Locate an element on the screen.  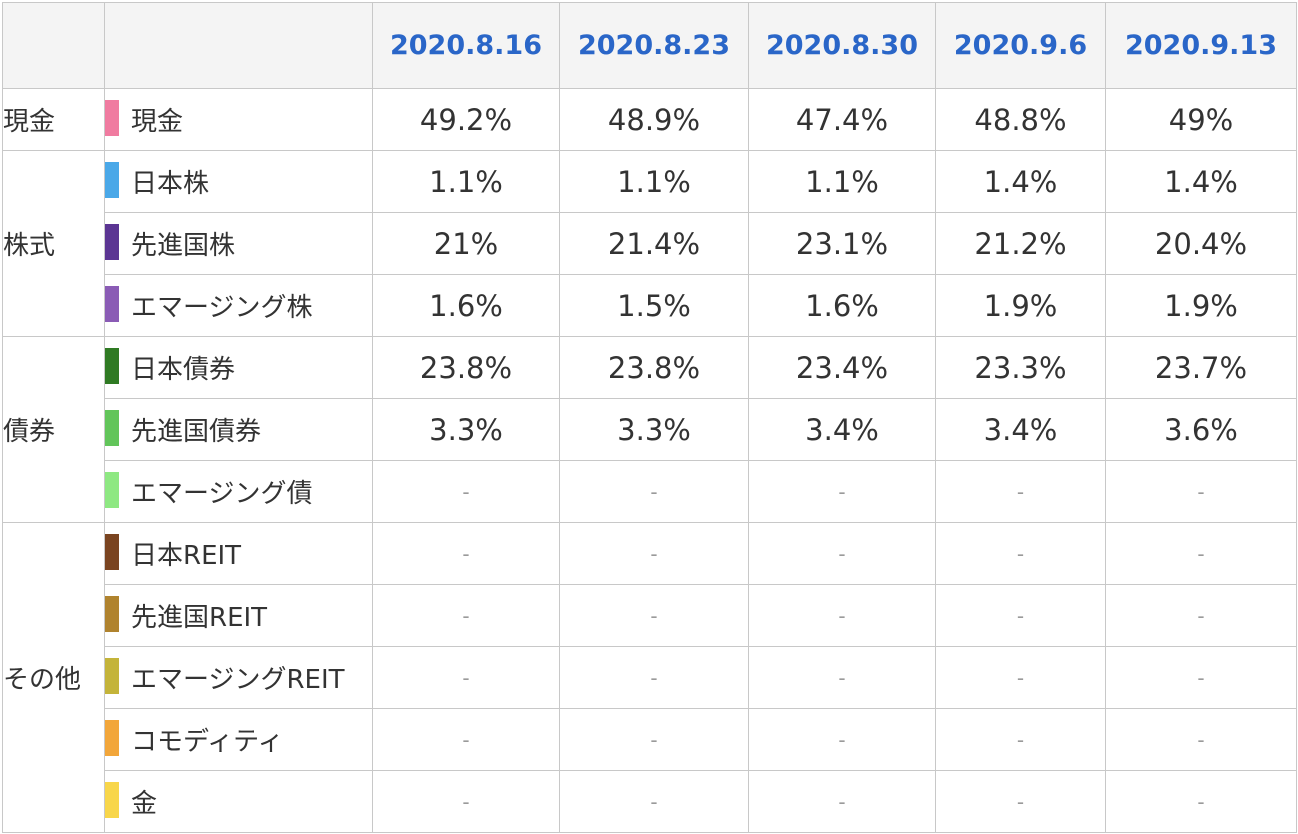
table-row: 先進国株 21% 21.4% 23.1% 21.2% 20.4% is located at coordinates (650, 243).